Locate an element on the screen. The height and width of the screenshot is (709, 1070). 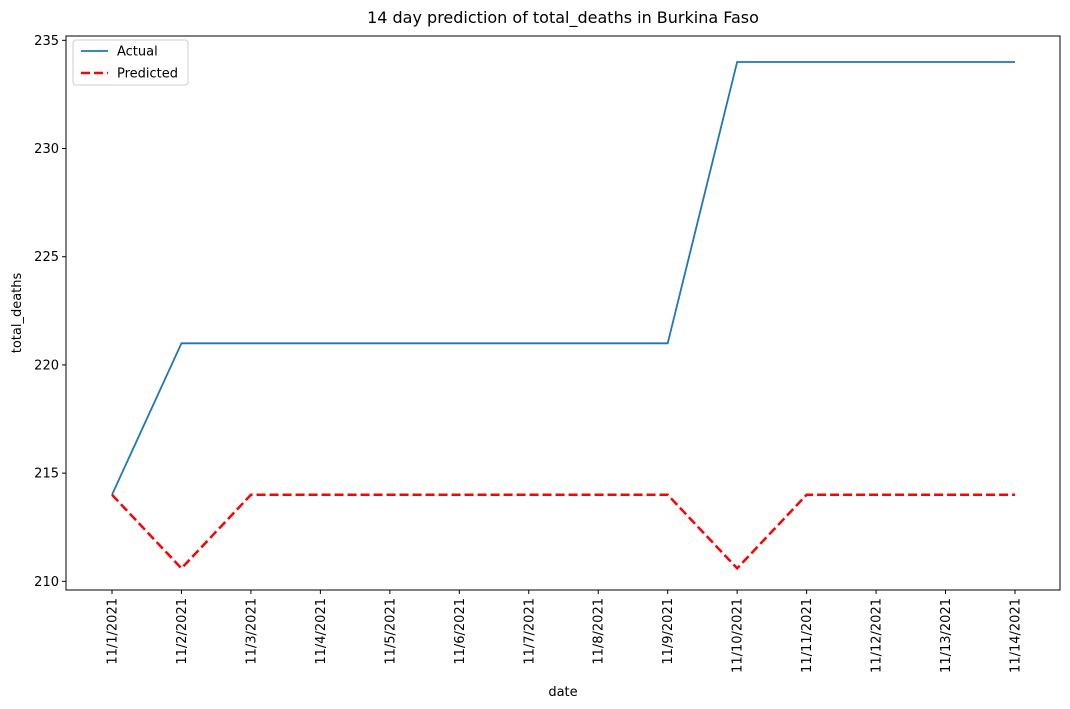
y-axis-ticks: 210 215 220 225 230 235 is located at coordinates (50, 312).